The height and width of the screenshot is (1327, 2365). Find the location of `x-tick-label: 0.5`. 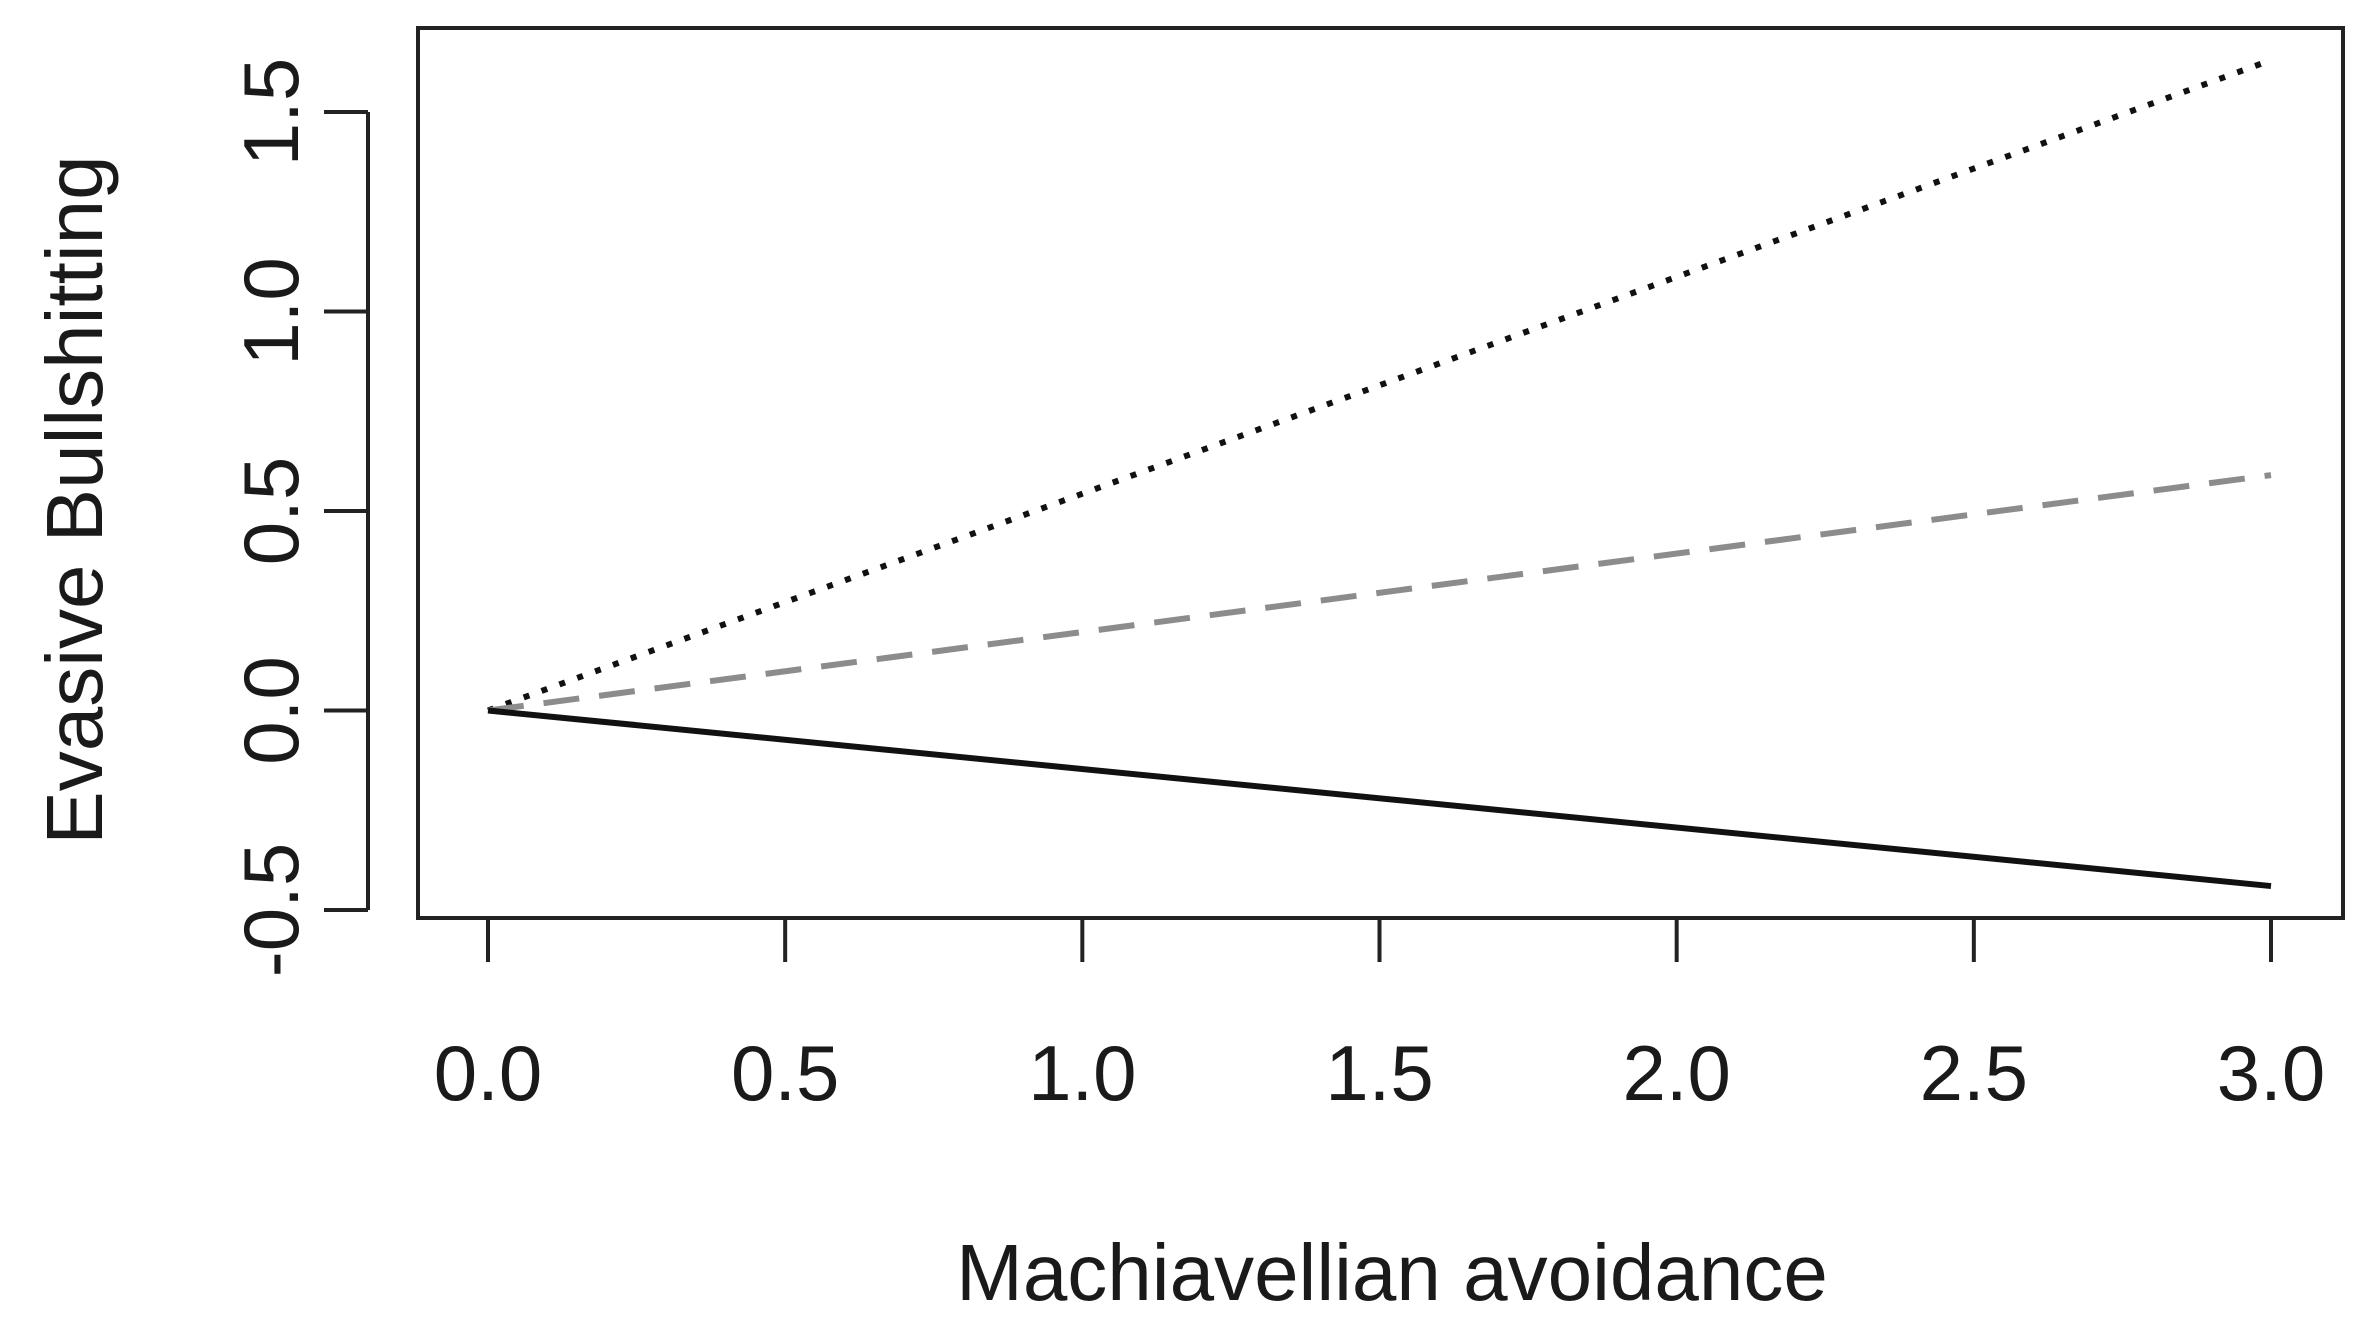

x-tick-label: 0.5 is located at coordinates (785, 1073).